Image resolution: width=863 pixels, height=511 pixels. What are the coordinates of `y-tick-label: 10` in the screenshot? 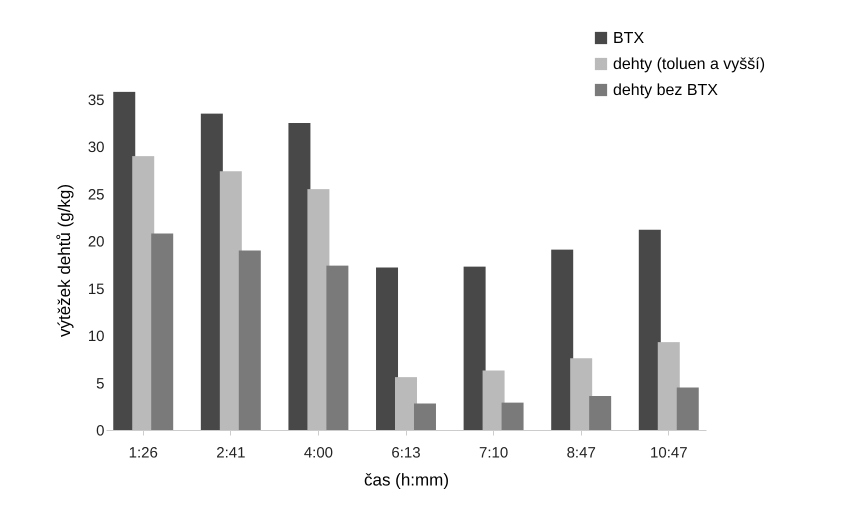 It's located at (96, 337).